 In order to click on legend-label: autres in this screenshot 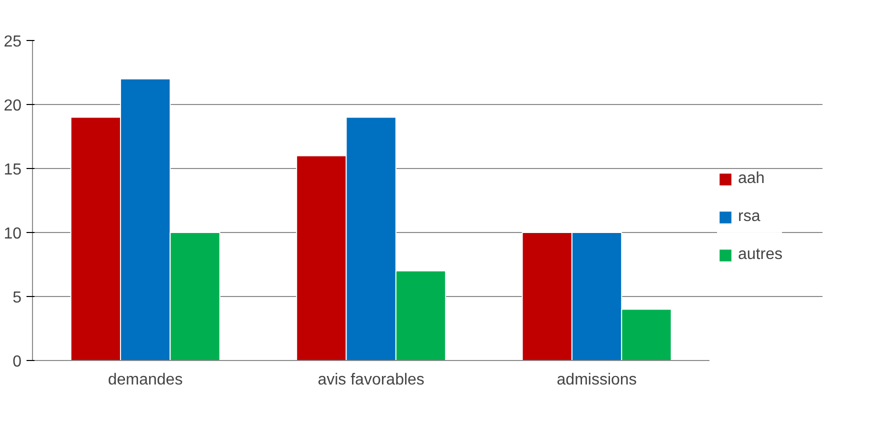, I will do `click(760, 255)`.